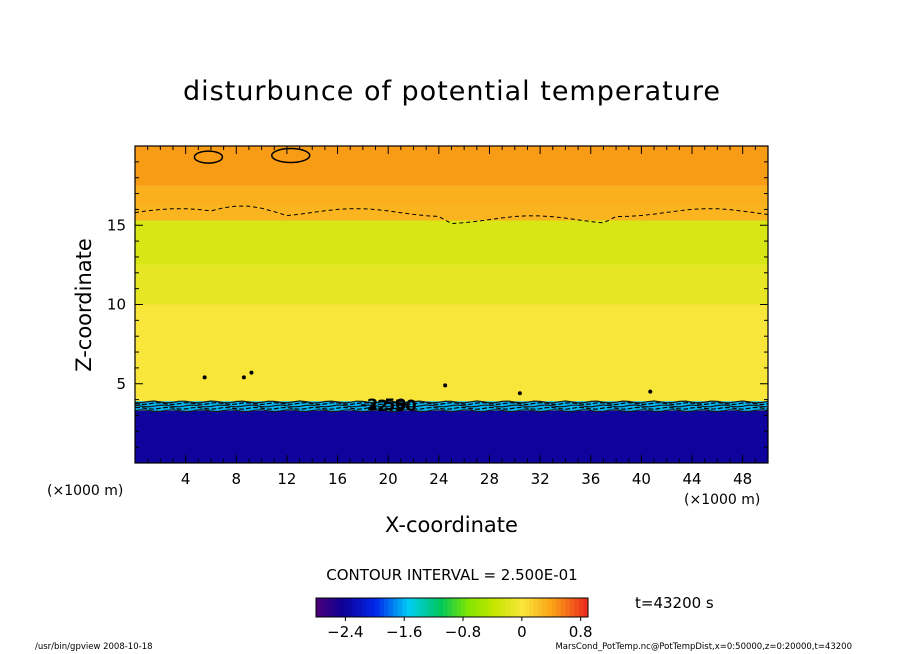 The image size is (904, 654). What do you see at coordinates (237, 479) in the screenshot?
I see `x-tick-label-8: 8` at bounding box center [237, 479].